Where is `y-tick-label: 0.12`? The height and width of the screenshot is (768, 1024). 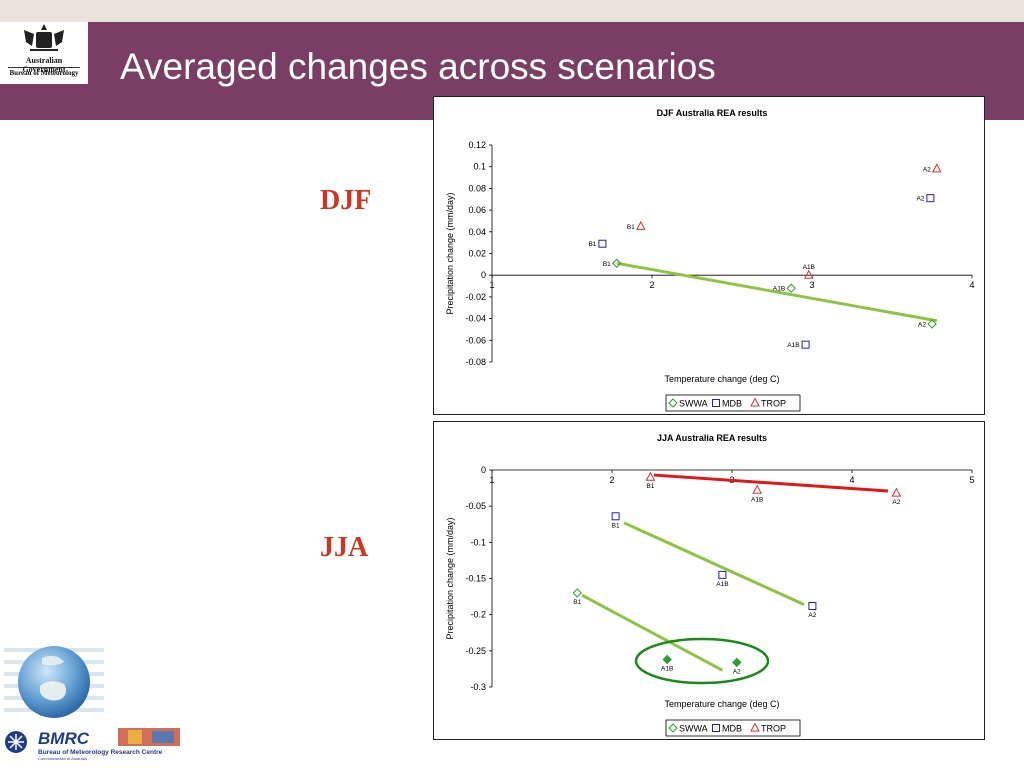
y-tick-label: 0.12 is located at coordinates (477, 145).